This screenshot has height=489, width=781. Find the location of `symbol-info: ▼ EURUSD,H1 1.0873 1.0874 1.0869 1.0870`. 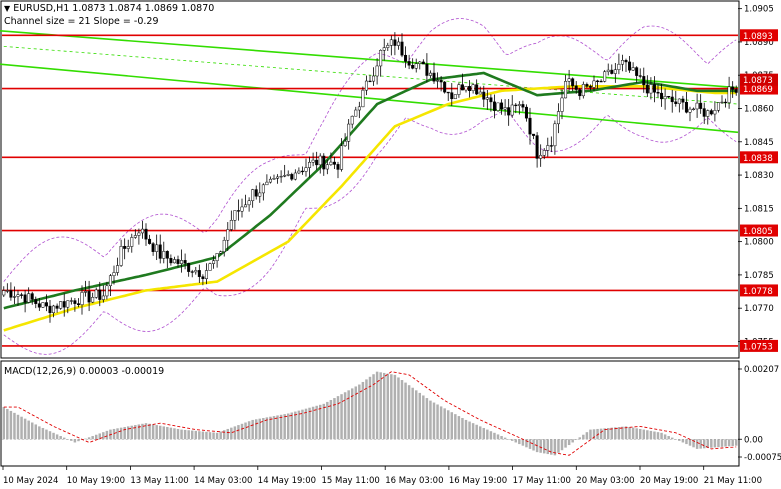

symbol-info: ▼ EURUSD,H1 1.0873 1.0874 1.0869 1.0870 is located at coordinates (109, 8).